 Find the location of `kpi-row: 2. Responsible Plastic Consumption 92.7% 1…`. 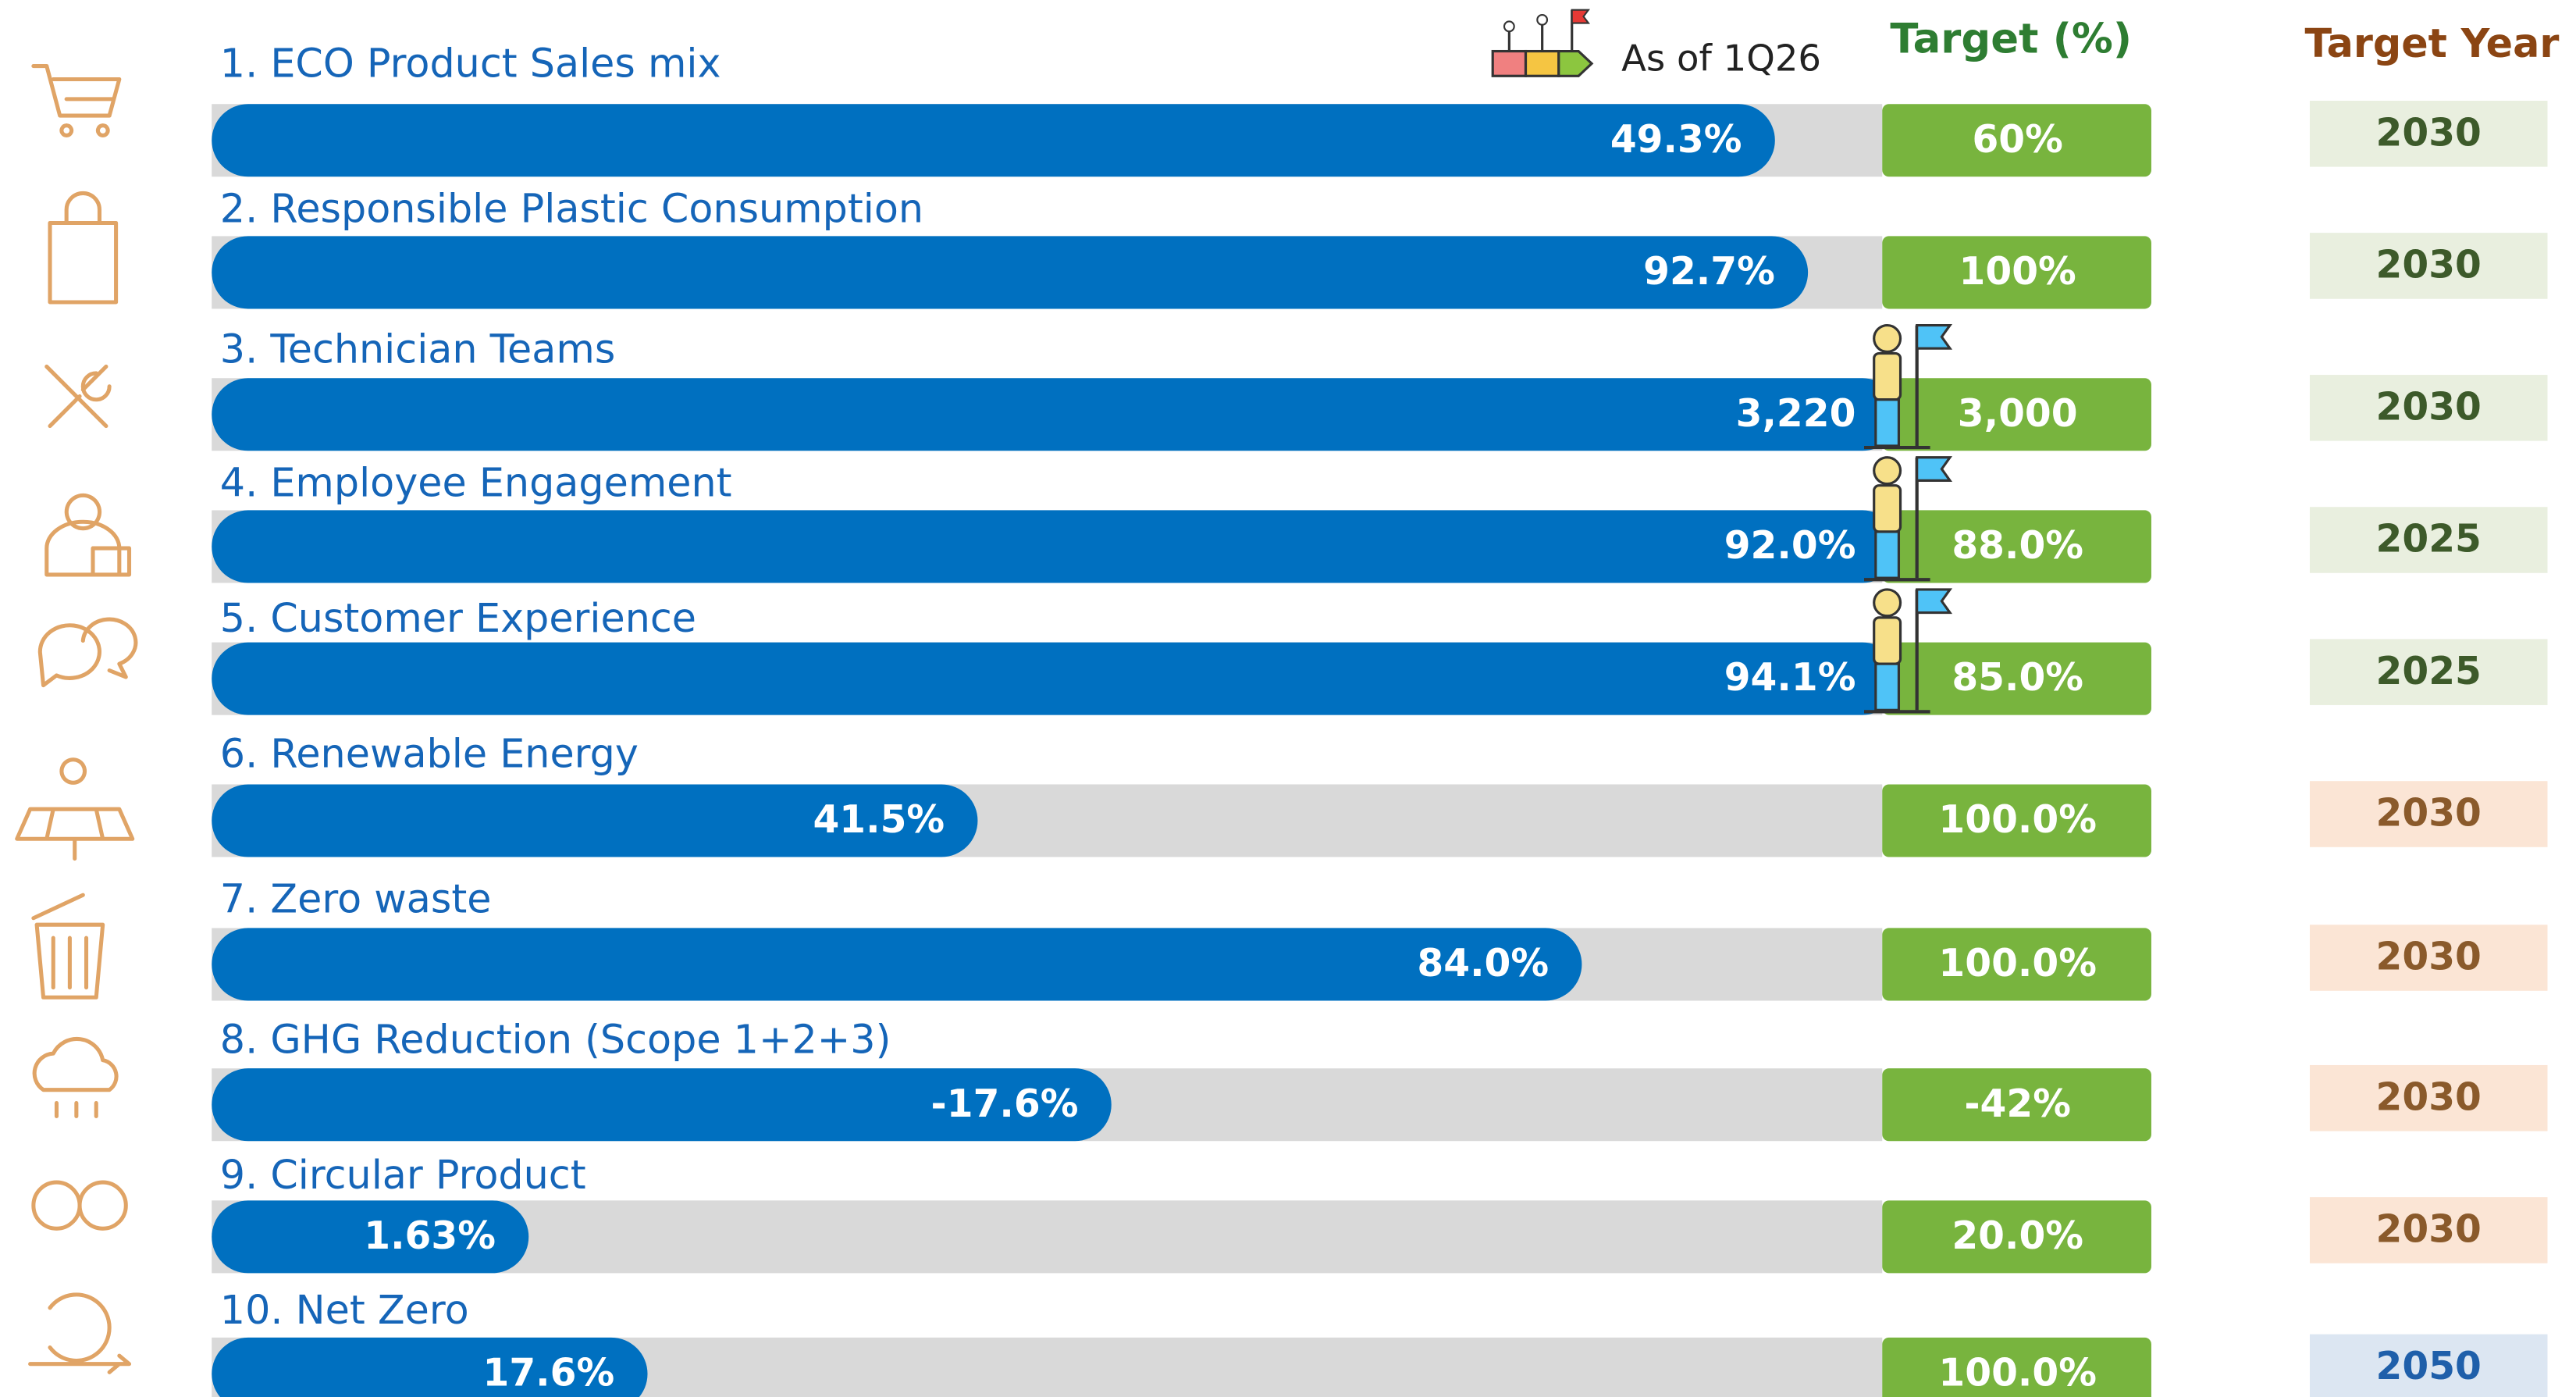

kpi-row: 2. Responsible Plastic Consumption 92.7% 1… is located at coordinates (1298, 247).